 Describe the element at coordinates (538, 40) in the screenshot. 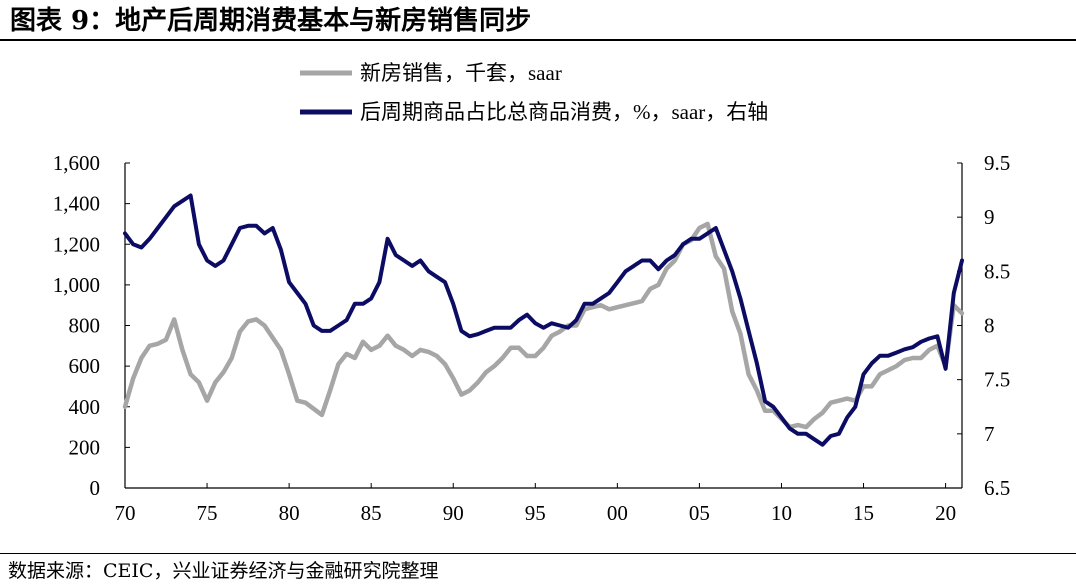

I see `title-divider` at that location.